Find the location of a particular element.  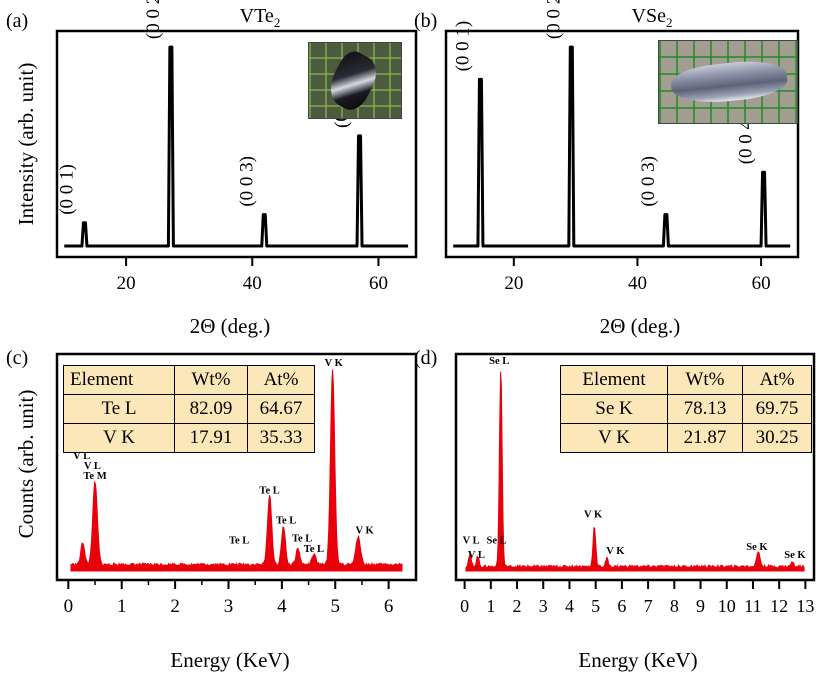

table-row: V K 21.87 30.25 is located at coordinates (686, 438).